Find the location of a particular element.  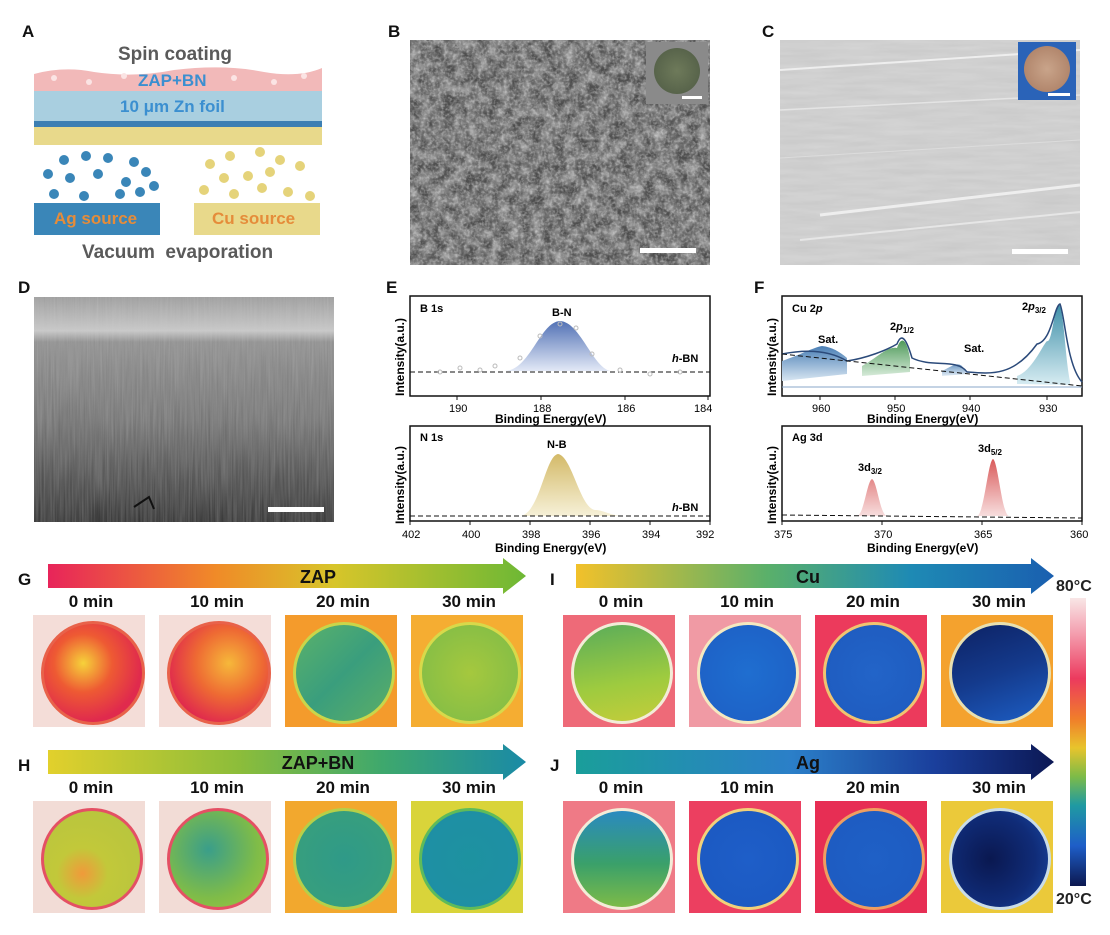

tick-label: 400 is located at coordinates (471, 535).